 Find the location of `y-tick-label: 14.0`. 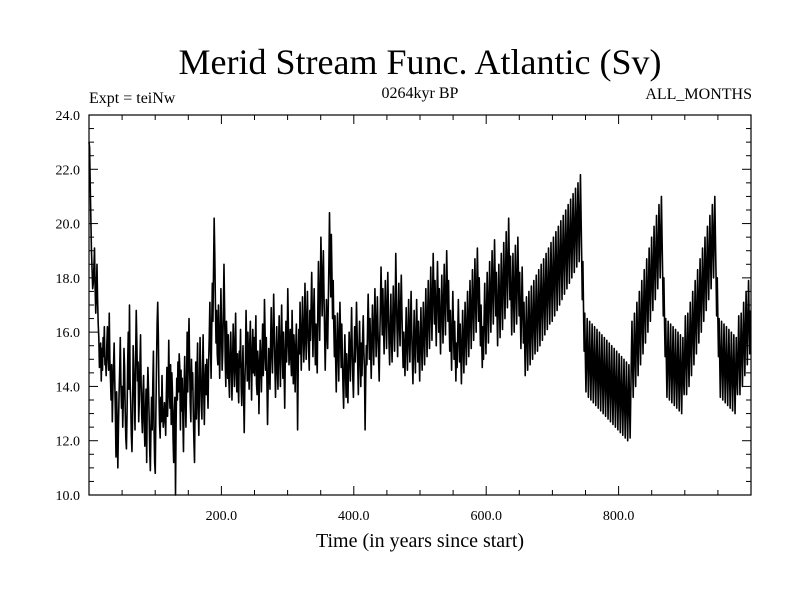

y-tick-label: 14.0 is located at coordinates (68, 387).